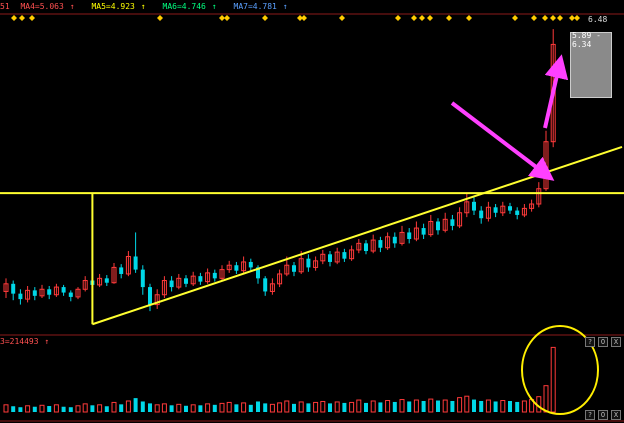 Image resolution: width=624 pixels, height=423 pixels. I want to click on volume-highlight-circle, so click(560, 370).